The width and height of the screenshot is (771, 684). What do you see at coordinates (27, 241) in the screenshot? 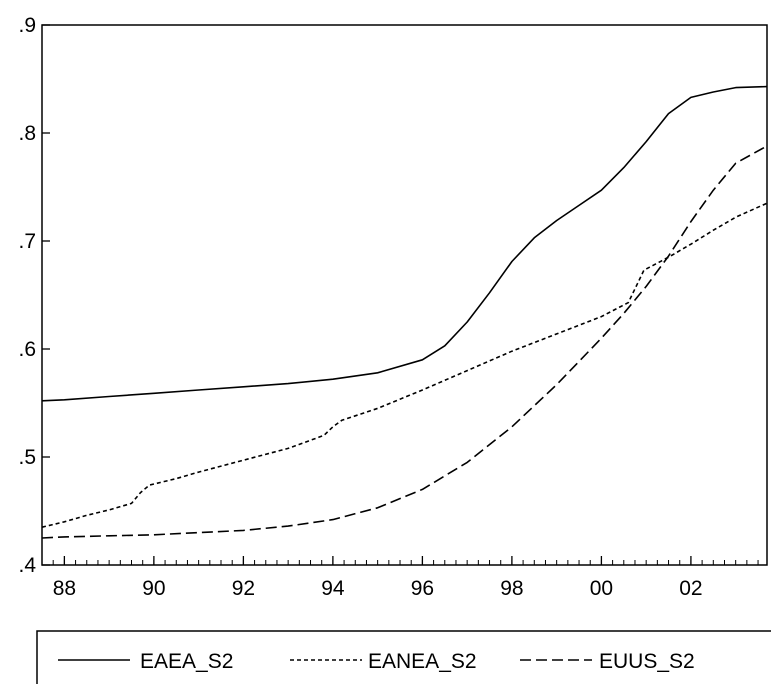
I see `y-tick-label: .7` at bounding box center [27, 241].